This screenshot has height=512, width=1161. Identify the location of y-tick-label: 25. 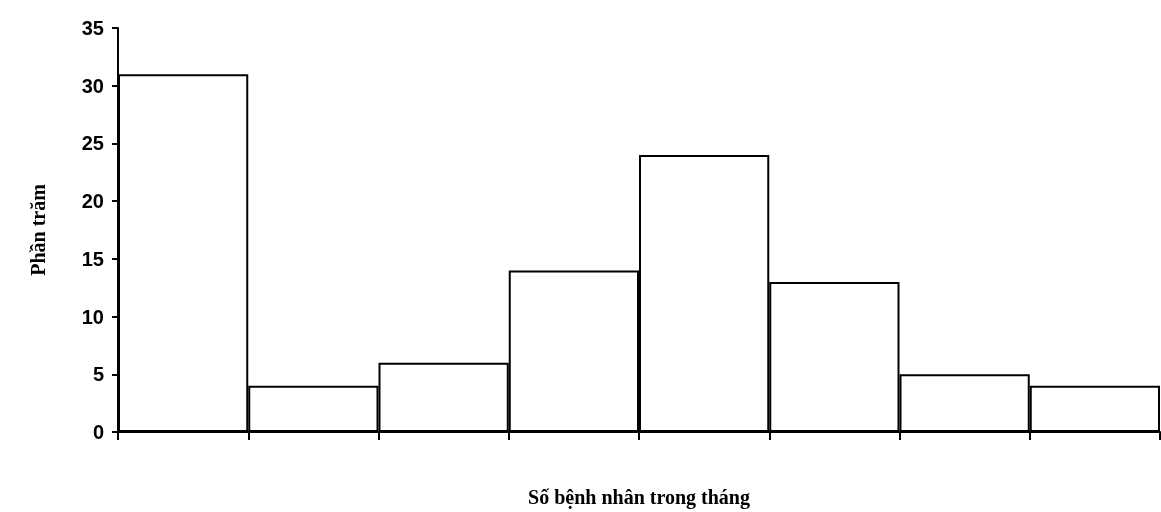
(92, 143).